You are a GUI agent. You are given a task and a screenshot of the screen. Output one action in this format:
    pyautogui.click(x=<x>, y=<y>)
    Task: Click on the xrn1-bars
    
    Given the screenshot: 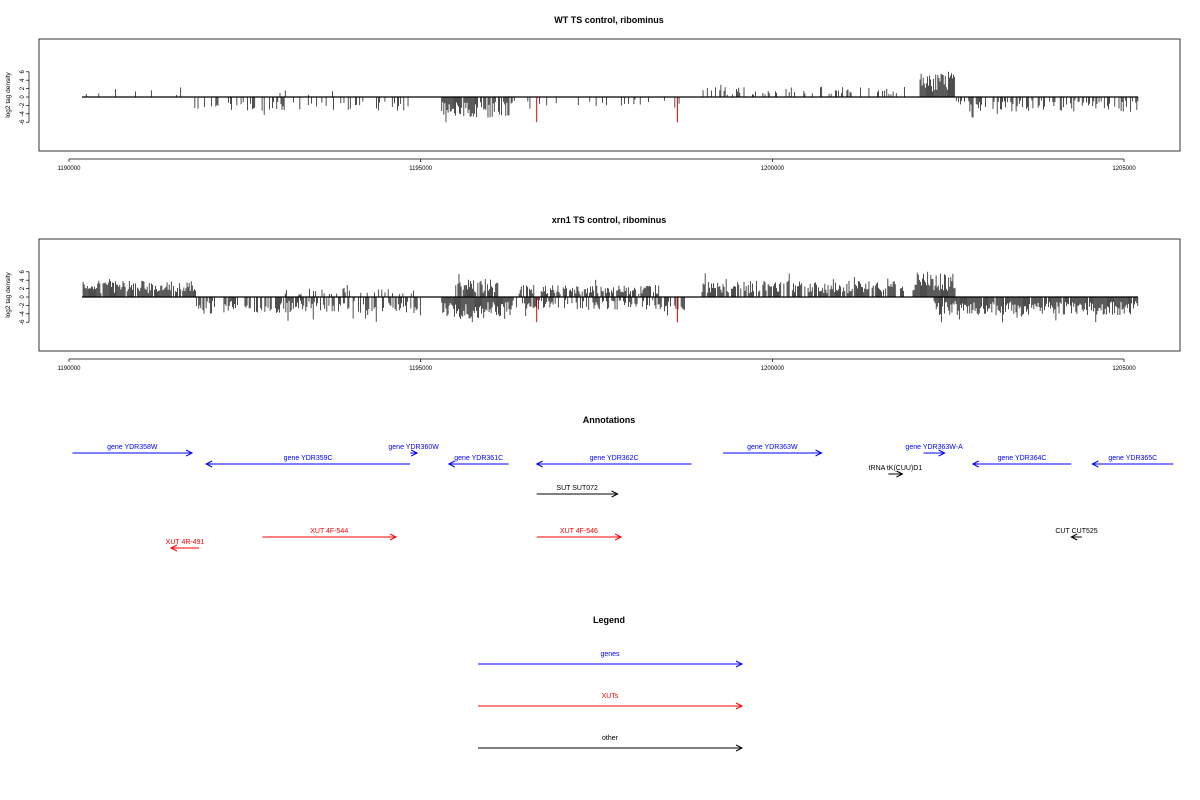 What is the action you would take?
    pyautogui.click(x=610, y=297)
    